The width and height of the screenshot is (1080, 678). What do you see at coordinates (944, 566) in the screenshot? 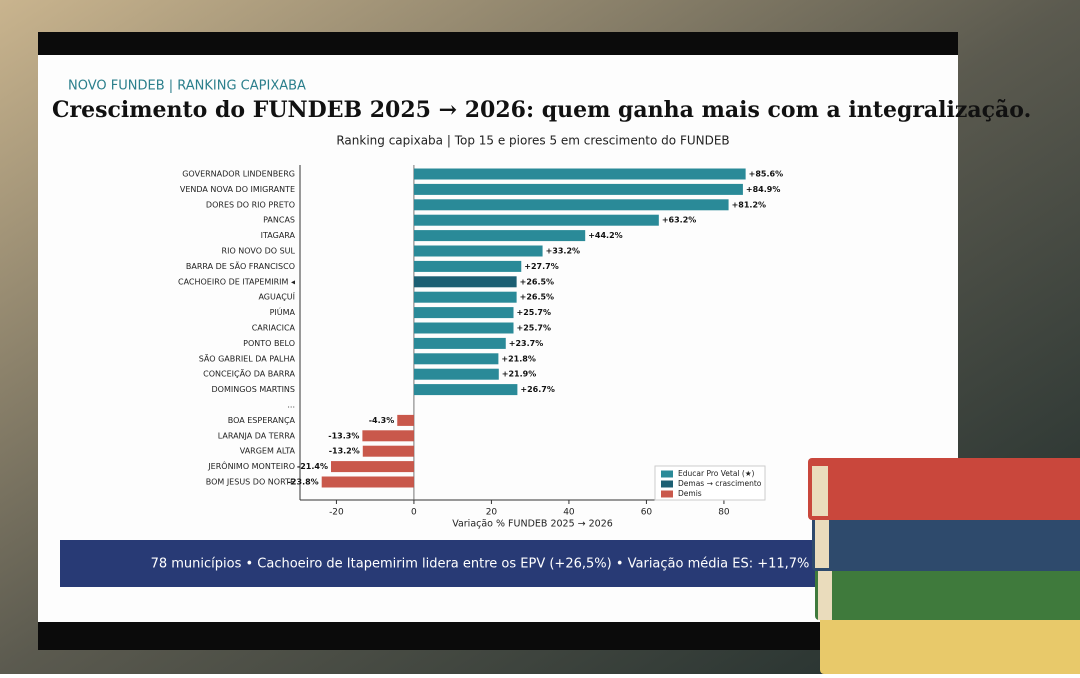
I see `books` at bounding box center [944, 566].